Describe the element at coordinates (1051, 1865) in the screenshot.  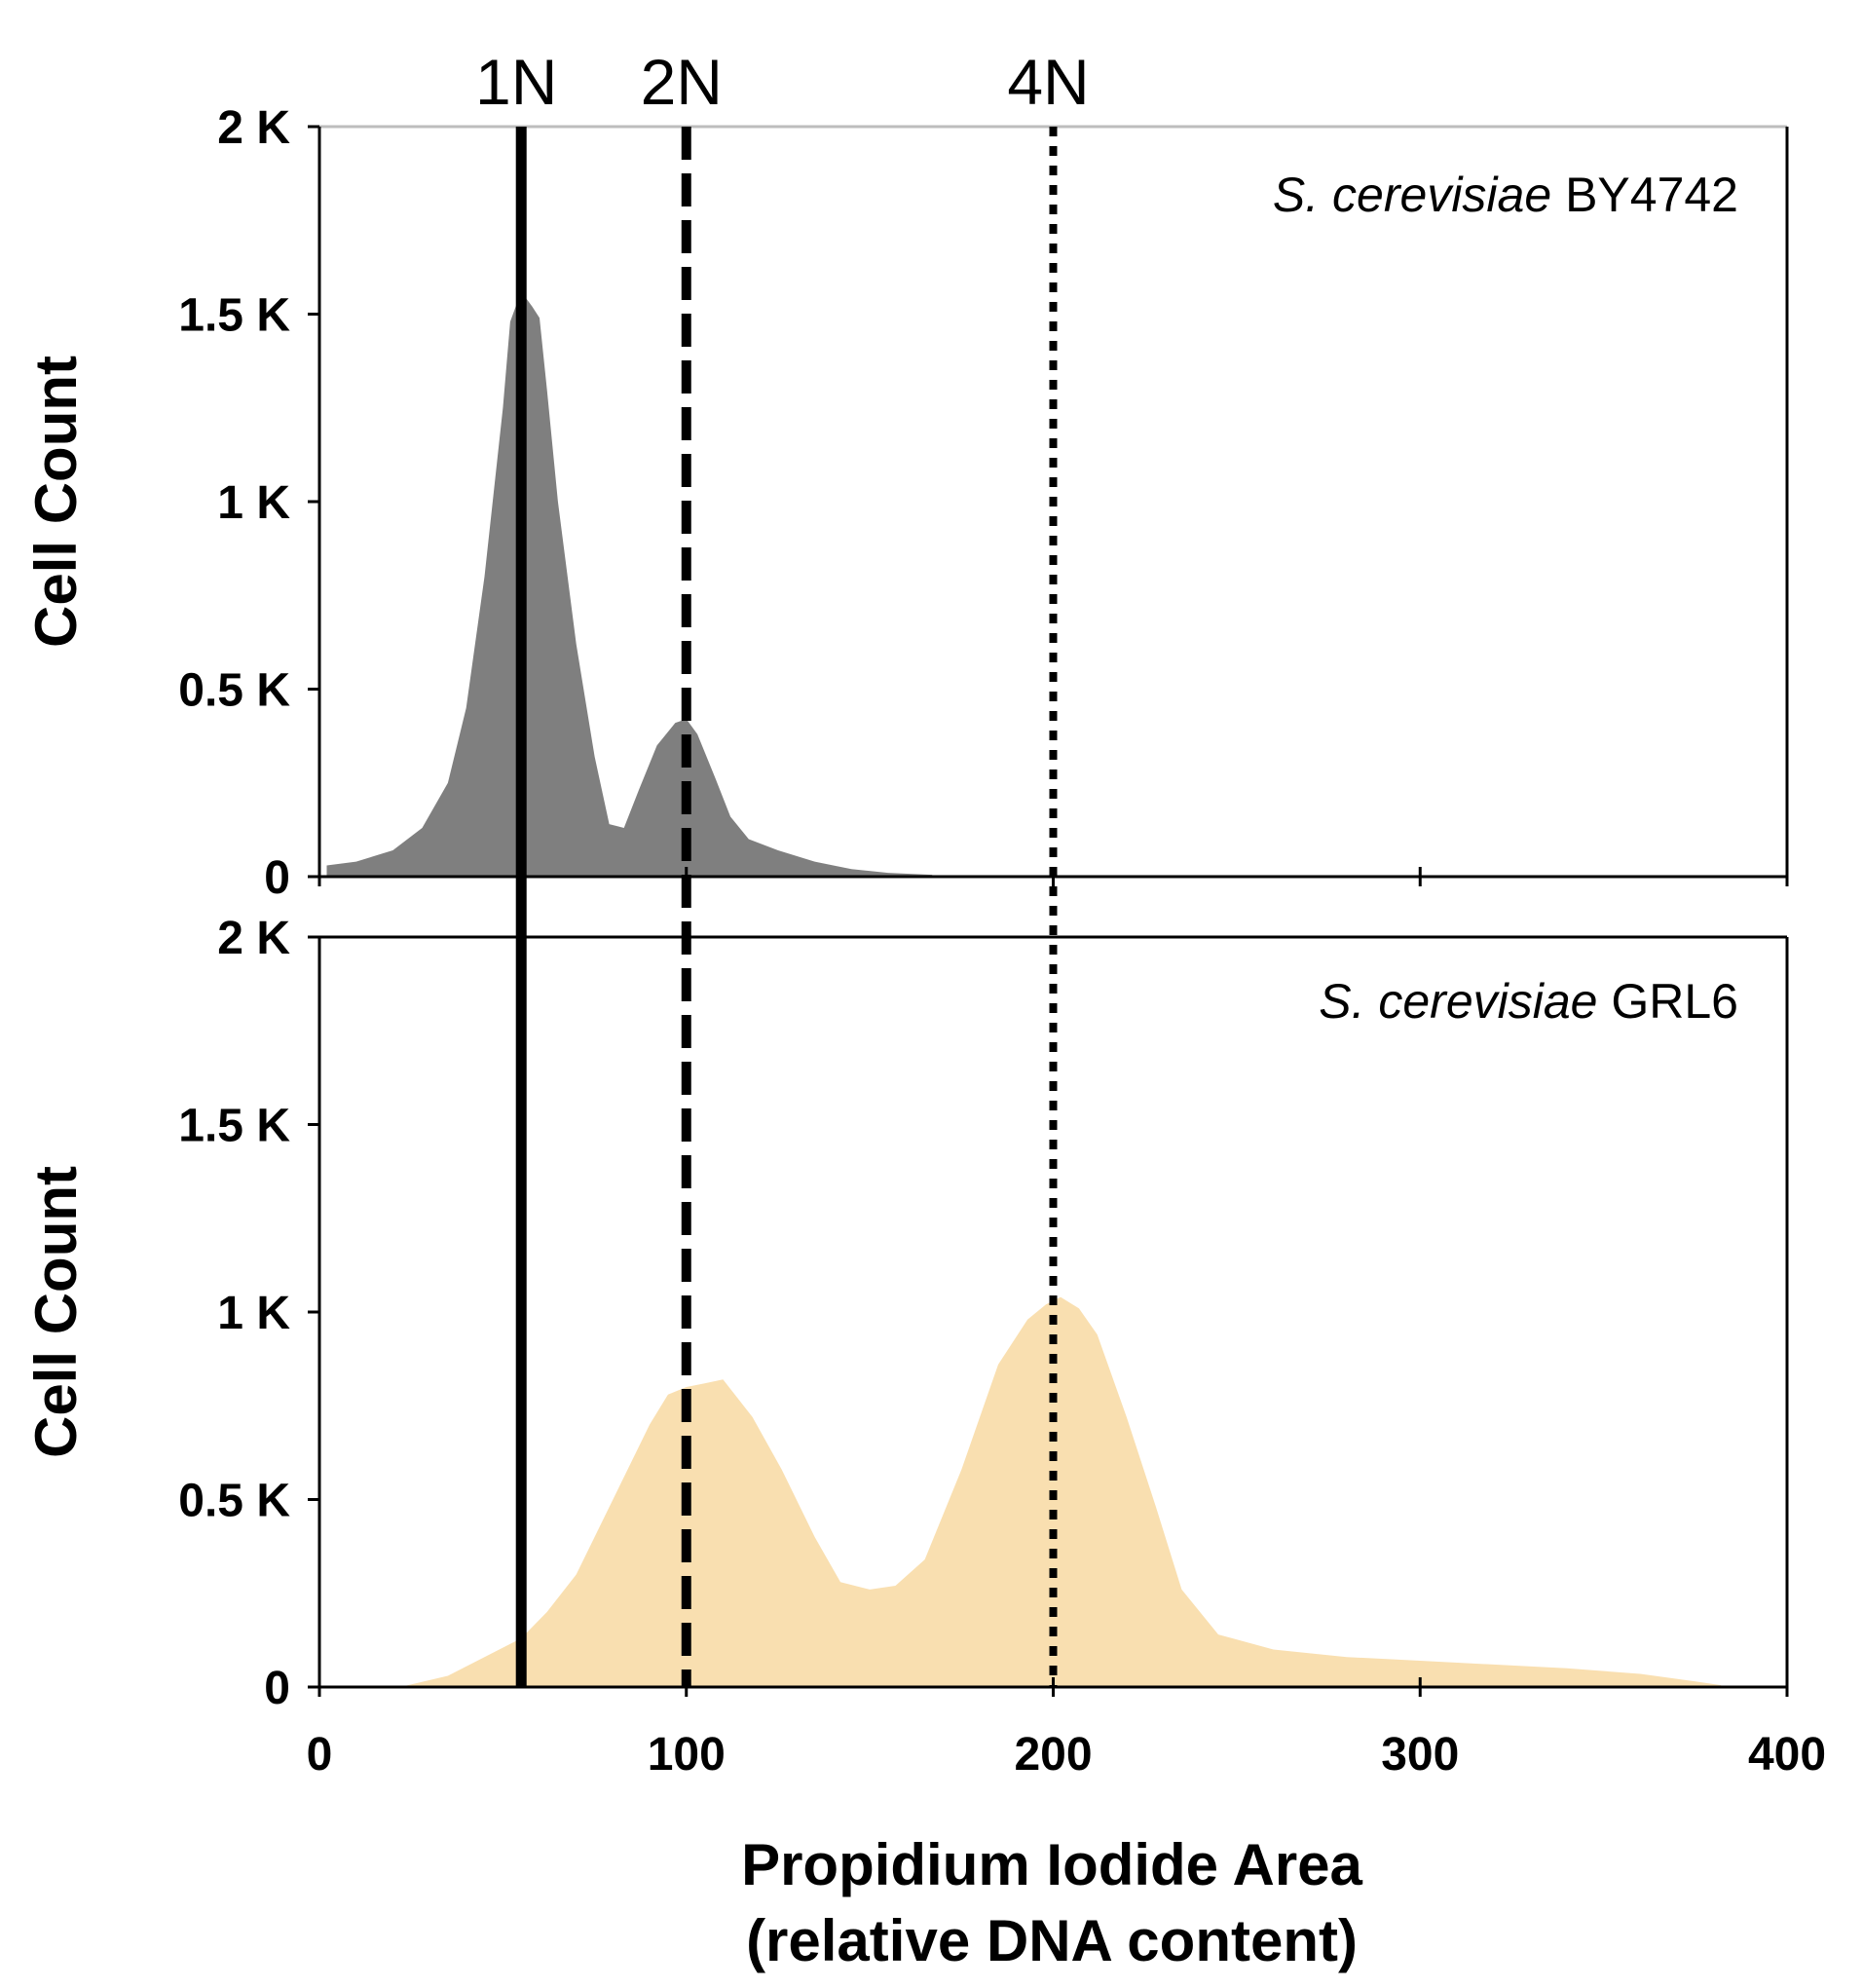
I see `x-axis-title: Propidium Iodide Area` at that location.